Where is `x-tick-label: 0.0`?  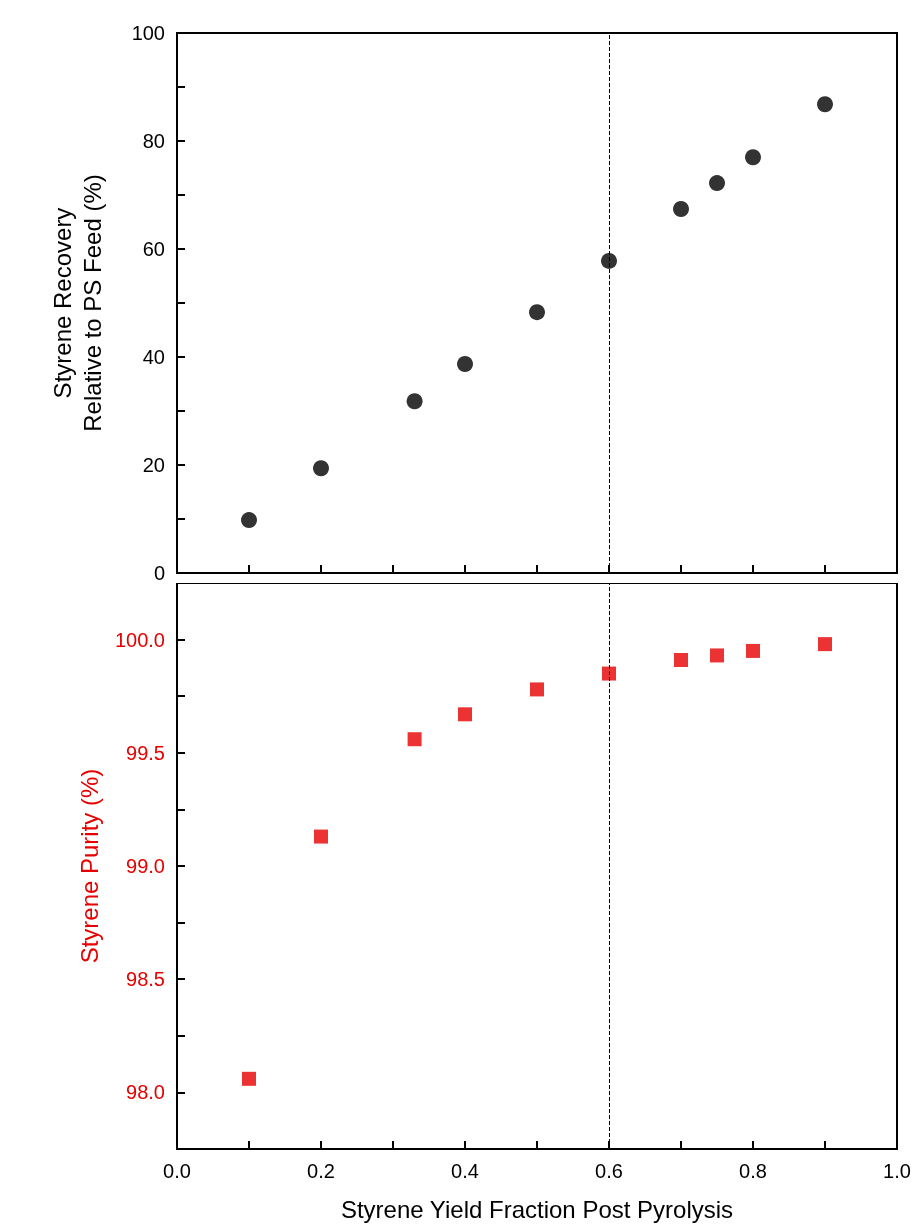 x-tick-label: 0.0 is located at coordinates (177, 1171).